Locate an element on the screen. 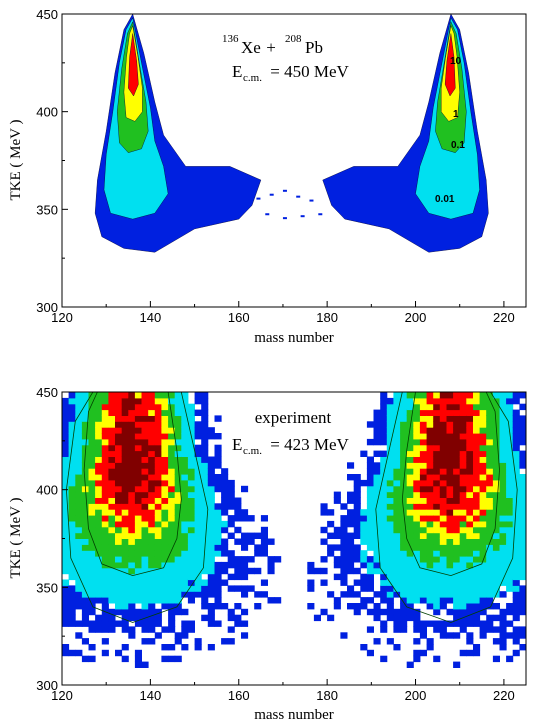 The width and height of the screenshot is (533, 724). y-tick-label: 400 is located at coordinates (47, 112).